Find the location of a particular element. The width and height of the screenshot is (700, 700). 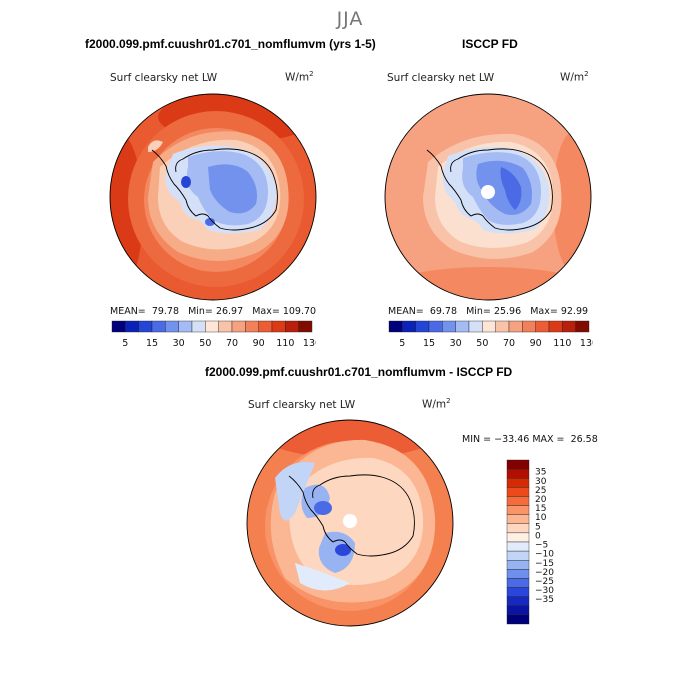

panel-2-heading: ISCCP FD is located at coordinates (490, 44).